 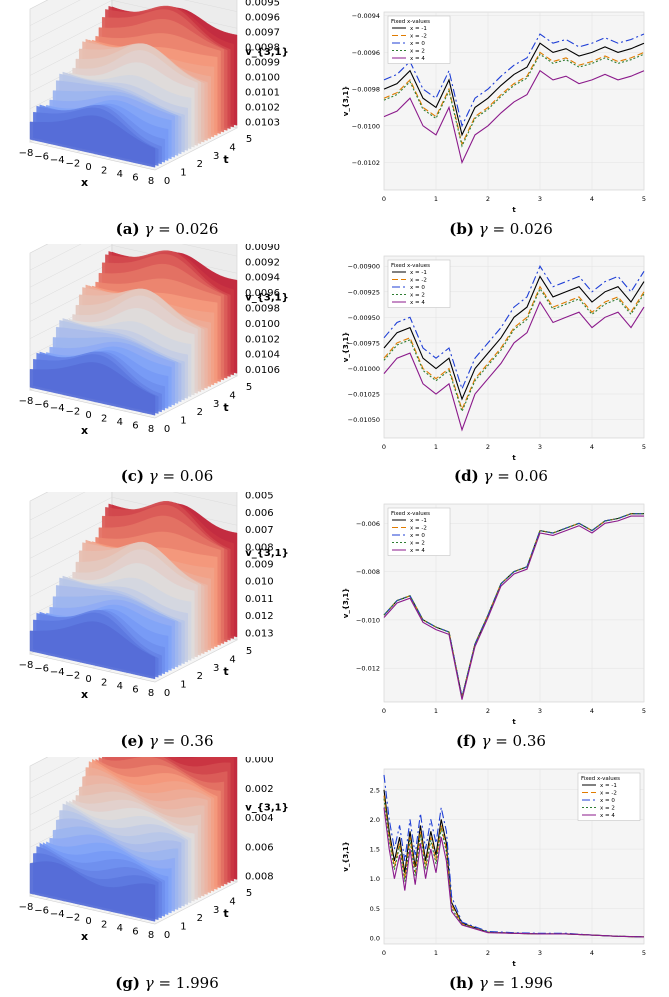 What do you see at coordinates (375, 909) in the screenshot?
I see `y-tick-label-h: 0.5` at bounding box center [375, 909].